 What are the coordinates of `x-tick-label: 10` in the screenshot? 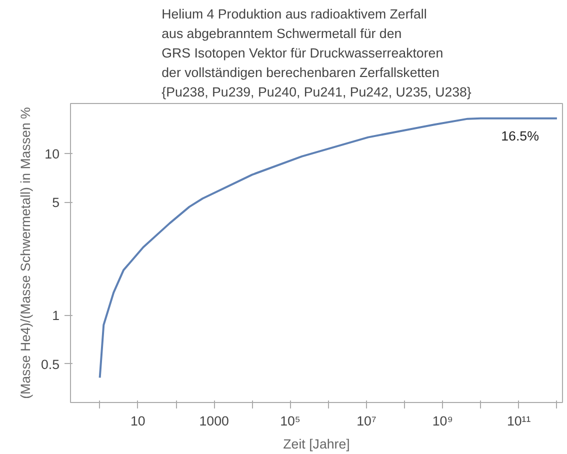 It's located at (138, 421).